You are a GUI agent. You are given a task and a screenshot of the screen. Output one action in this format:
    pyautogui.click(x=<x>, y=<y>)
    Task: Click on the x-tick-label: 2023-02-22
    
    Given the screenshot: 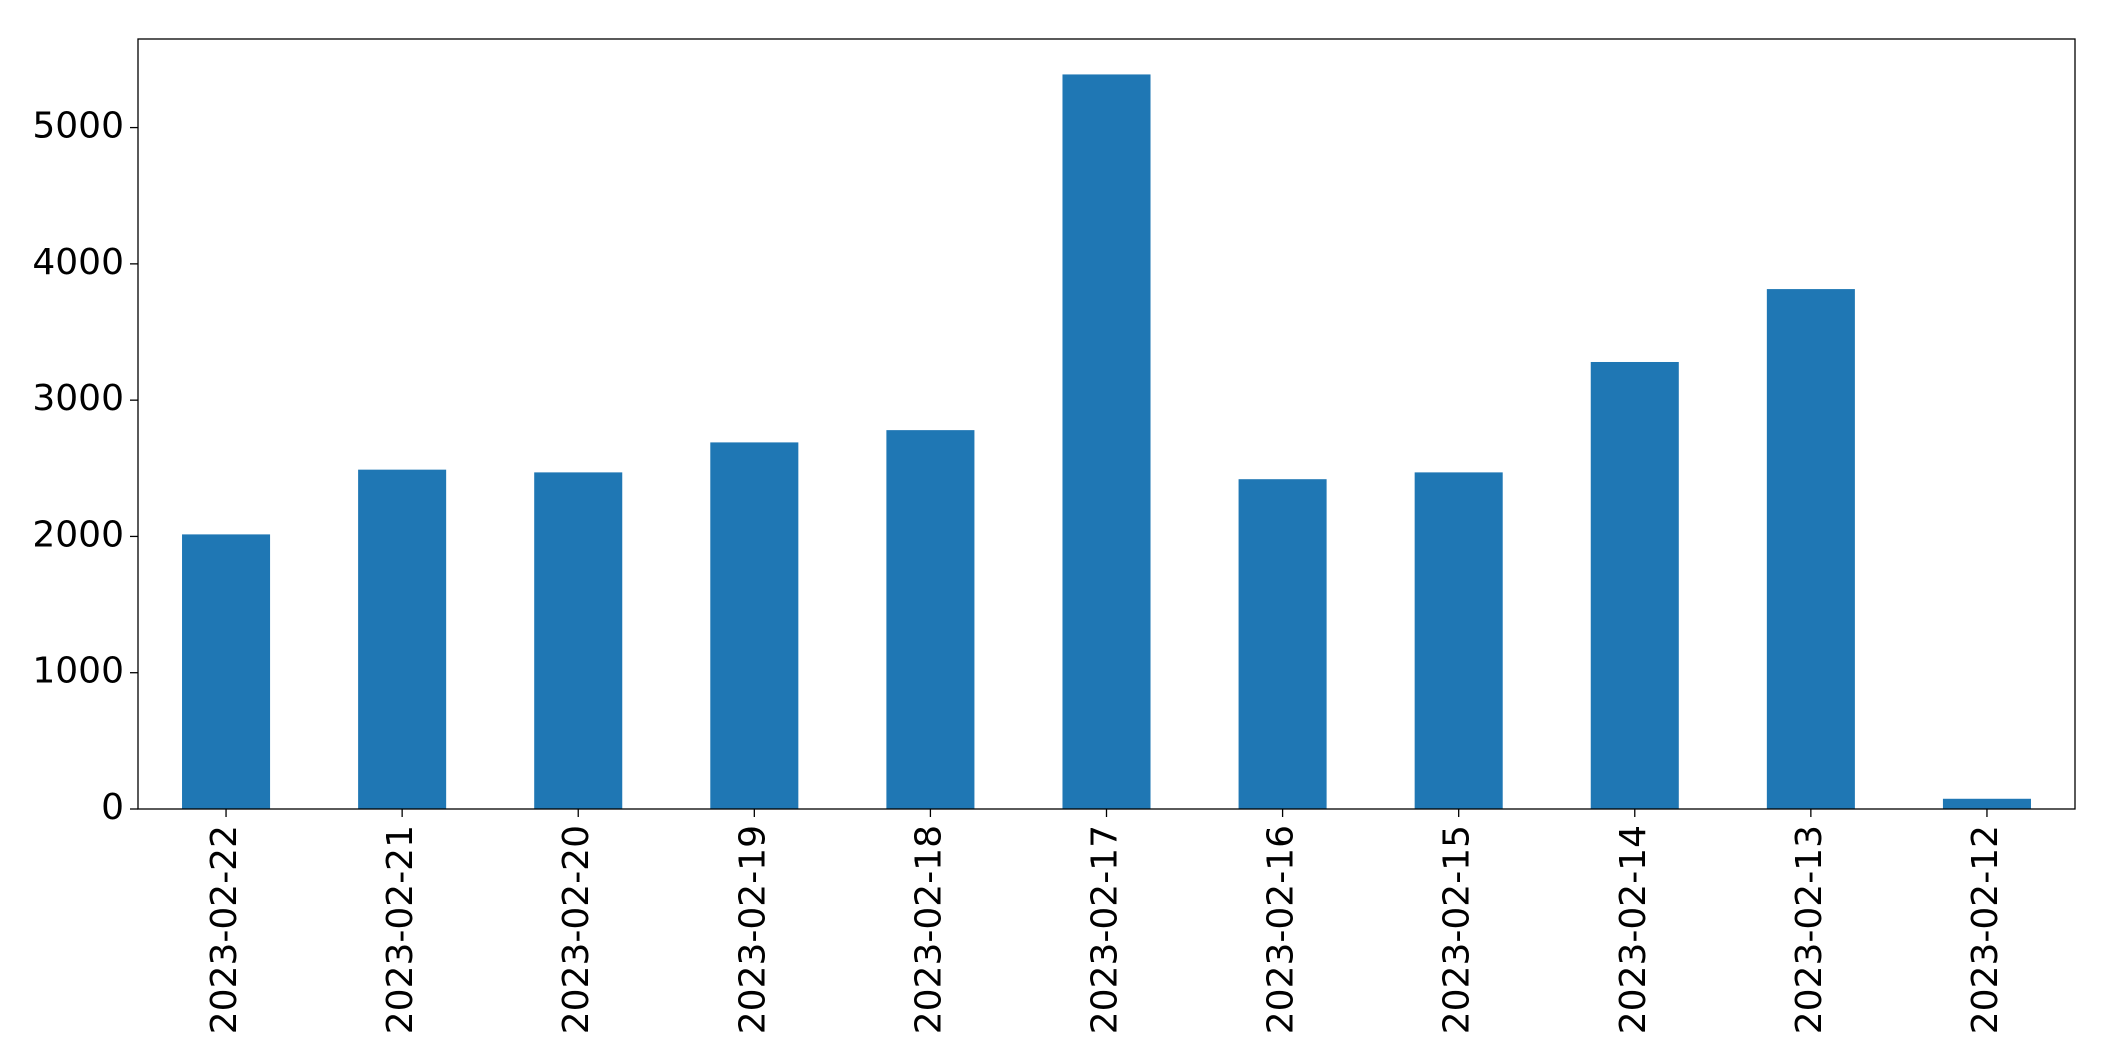 What is the action you would take?
    pyautogui.click(x=224, y=929)
    